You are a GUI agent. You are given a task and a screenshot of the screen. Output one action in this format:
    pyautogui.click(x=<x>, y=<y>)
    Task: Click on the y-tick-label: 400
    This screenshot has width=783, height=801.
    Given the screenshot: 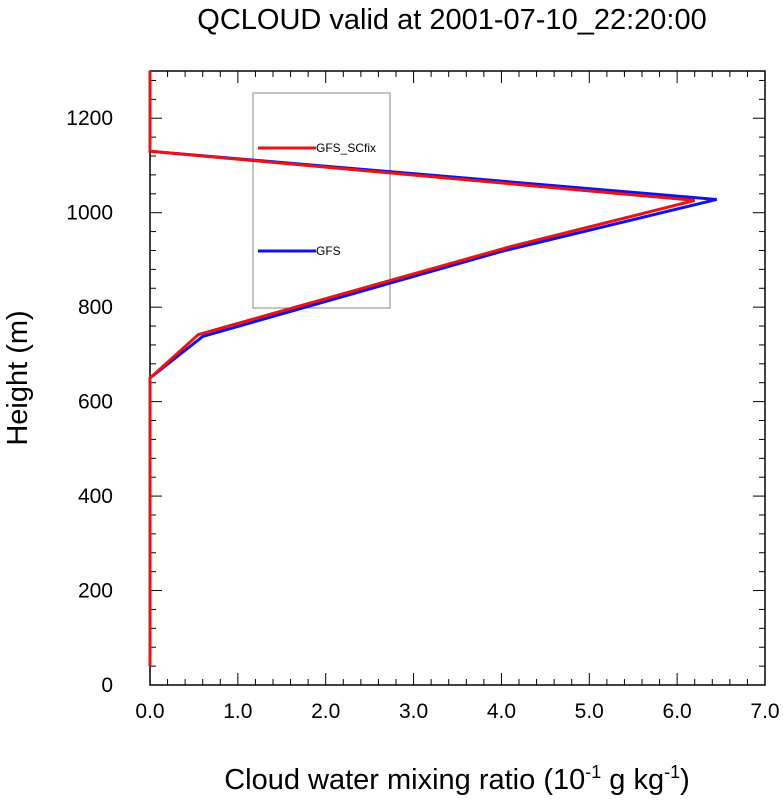 What is the action you would take?
    pyautogui.click(x=95, y=496)
    